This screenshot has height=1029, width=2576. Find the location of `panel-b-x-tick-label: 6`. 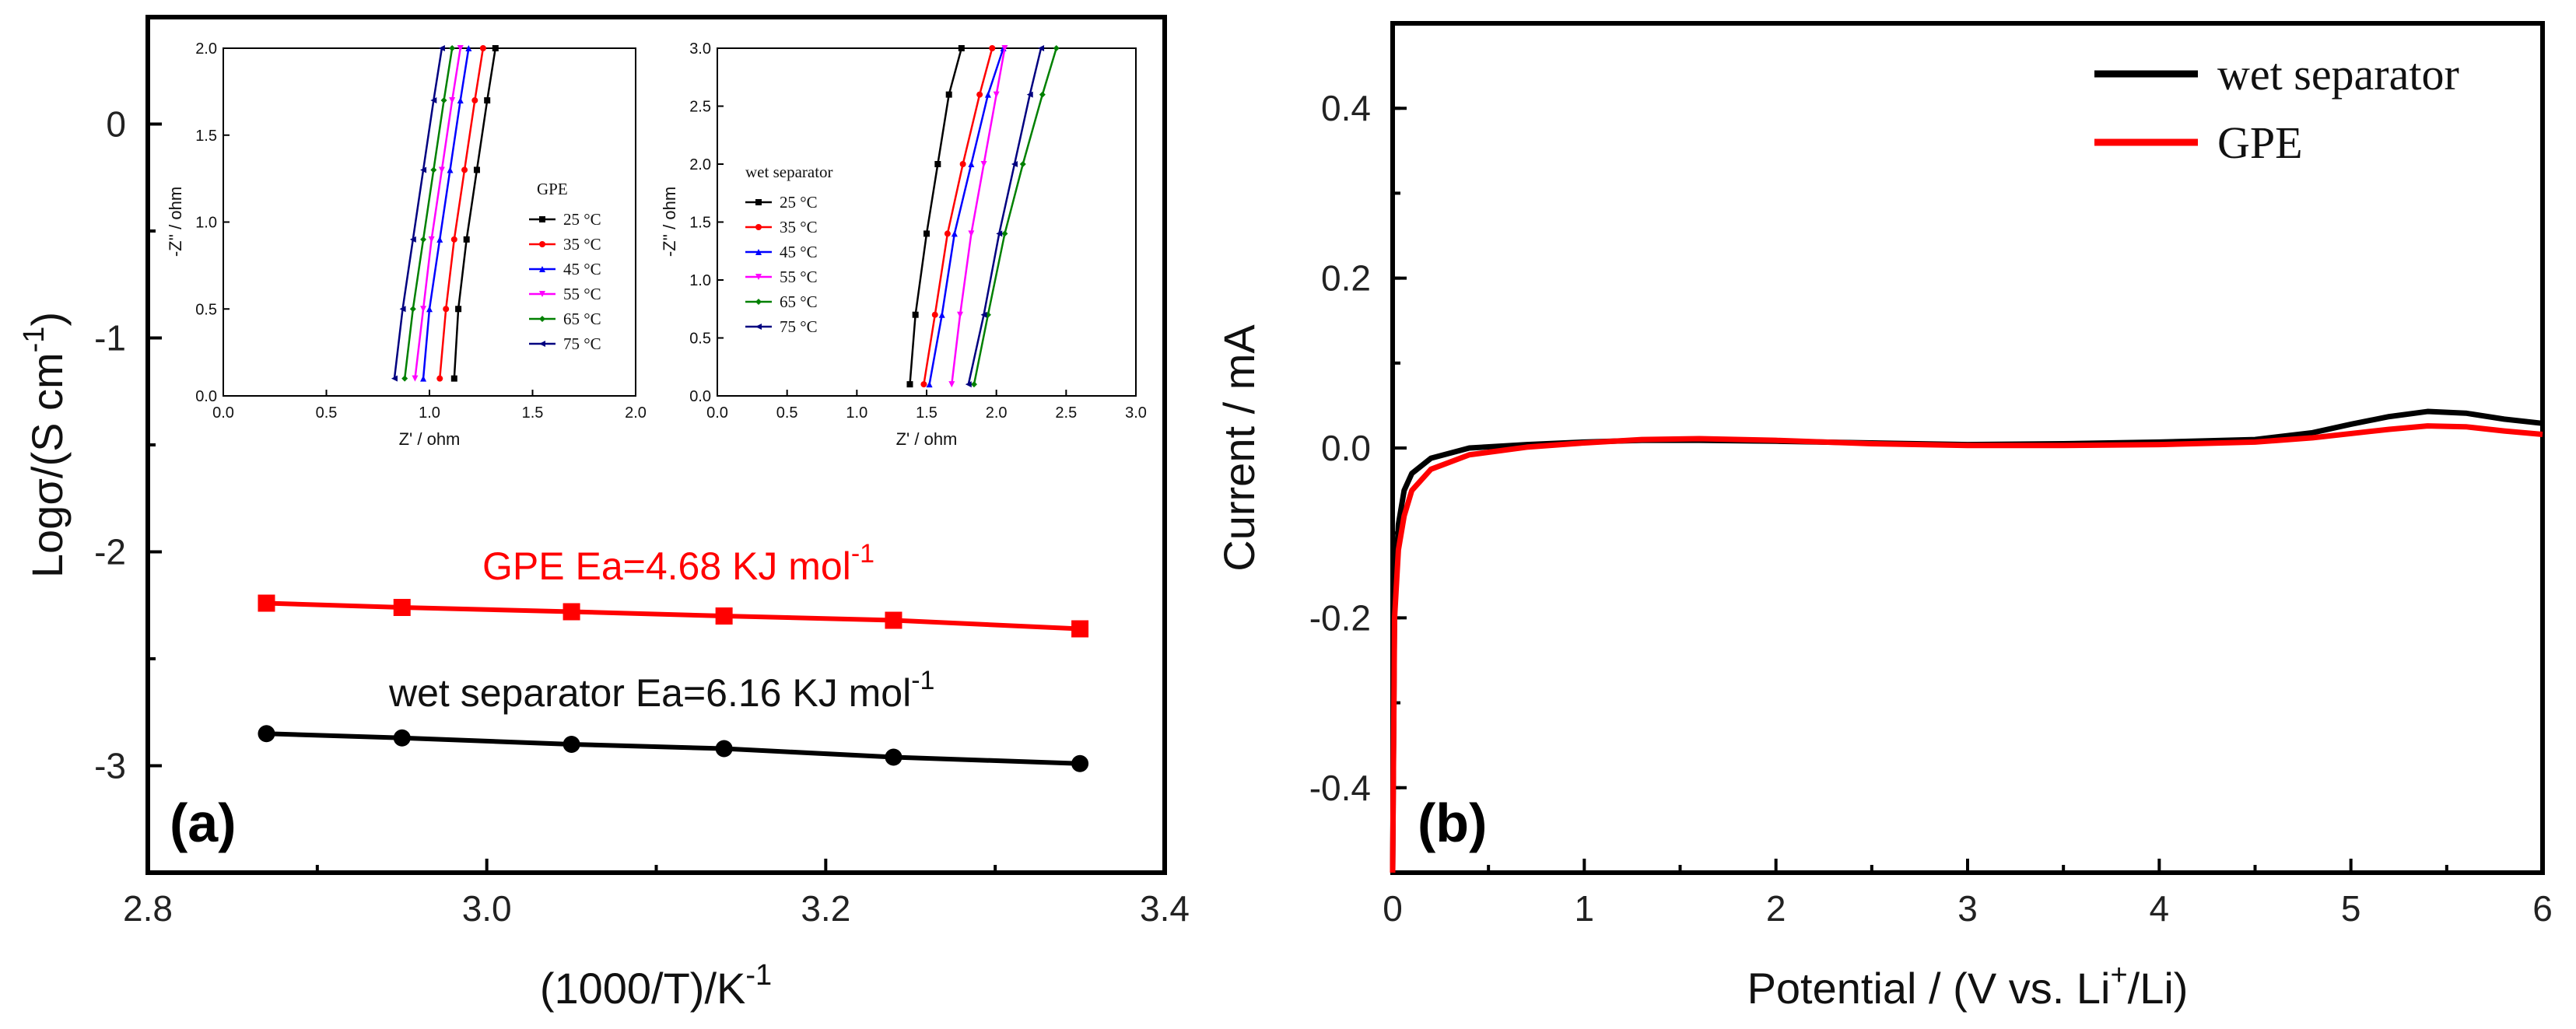

panel-b-x-tick-label: 6 is located at coordinates (2542, 909).